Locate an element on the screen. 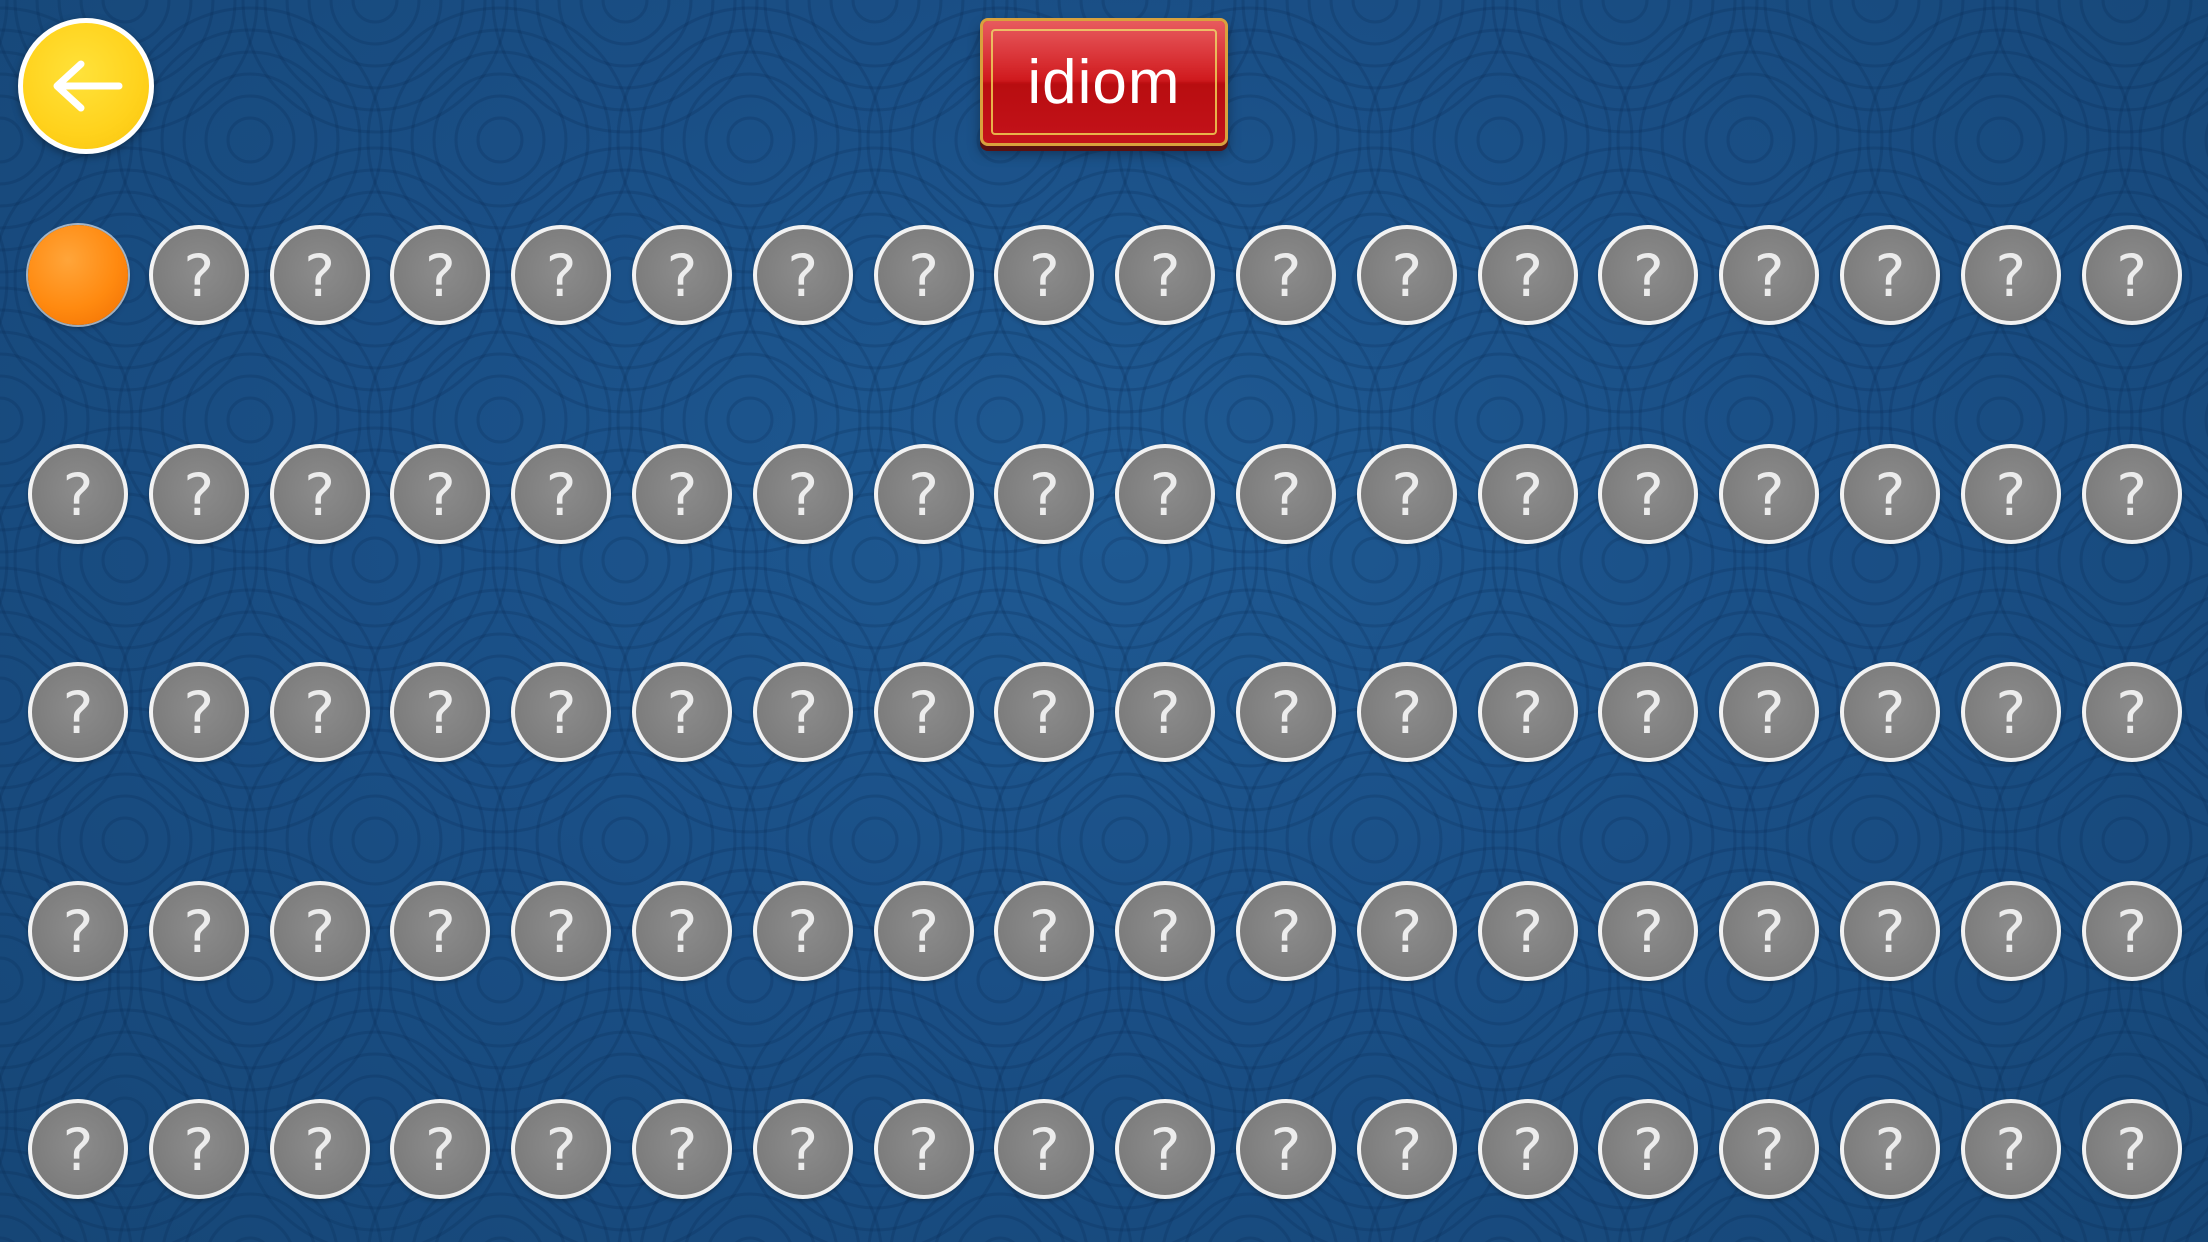 The width and height of the screenshot is (2208, 1242). page-title: idiom is located at coordinates (1104, 82).